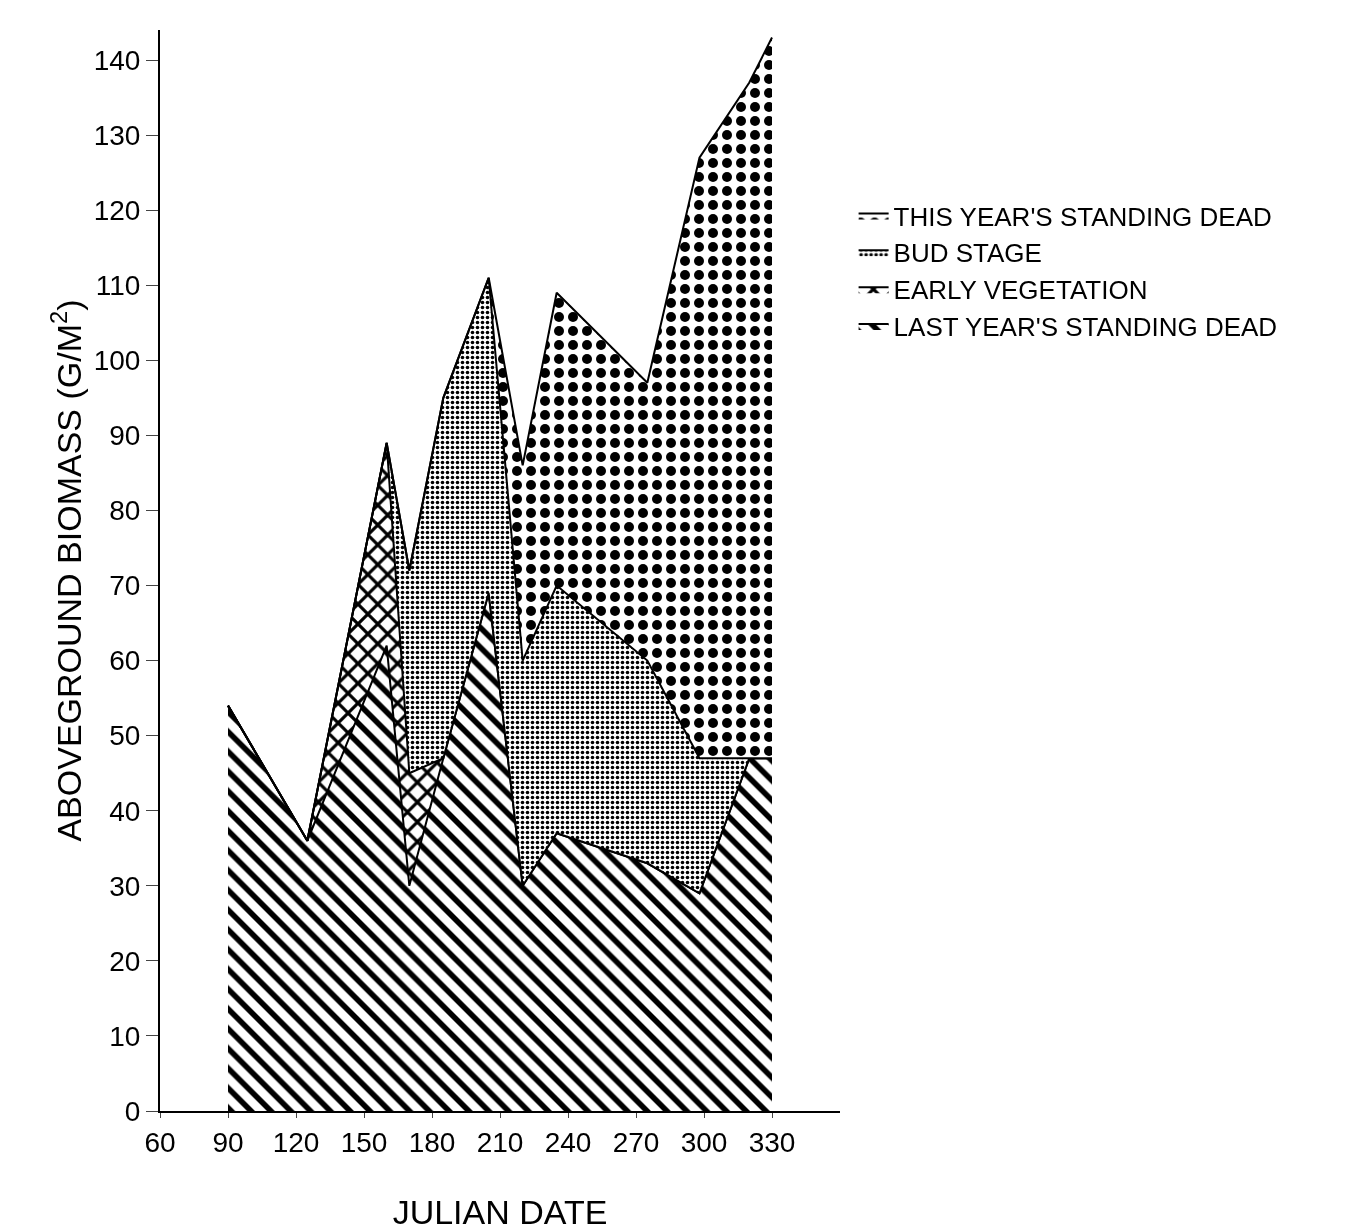 The width and height of the screenshot is (1360, 1231). I want to click on y-tick-label: 70, so click(125, 586).